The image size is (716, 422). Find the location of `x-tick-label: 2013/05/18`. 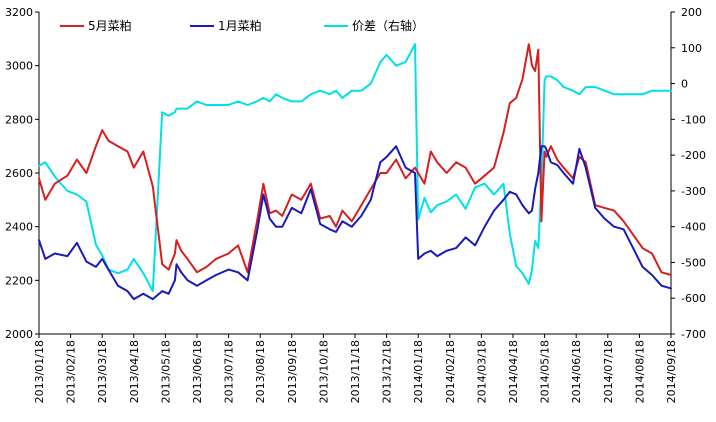

x-tick-label: 2013/05/18 is located at coordinates (165, 371).